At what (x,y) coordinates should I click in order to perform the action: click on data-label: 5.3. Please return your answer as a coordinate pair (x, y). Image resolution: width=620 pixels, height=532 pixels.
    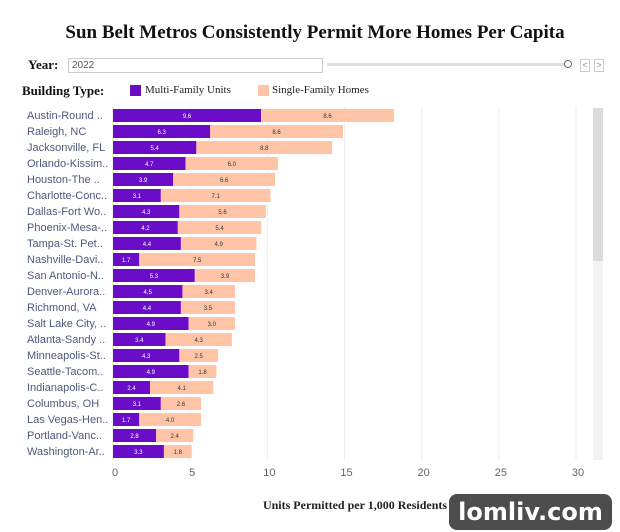
    Looking at the image, I should click on (154, 277).